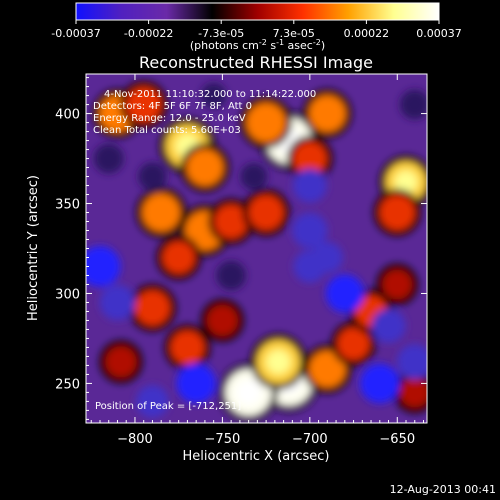  I want to click on y-tick-label: 400, so click(67, 115).